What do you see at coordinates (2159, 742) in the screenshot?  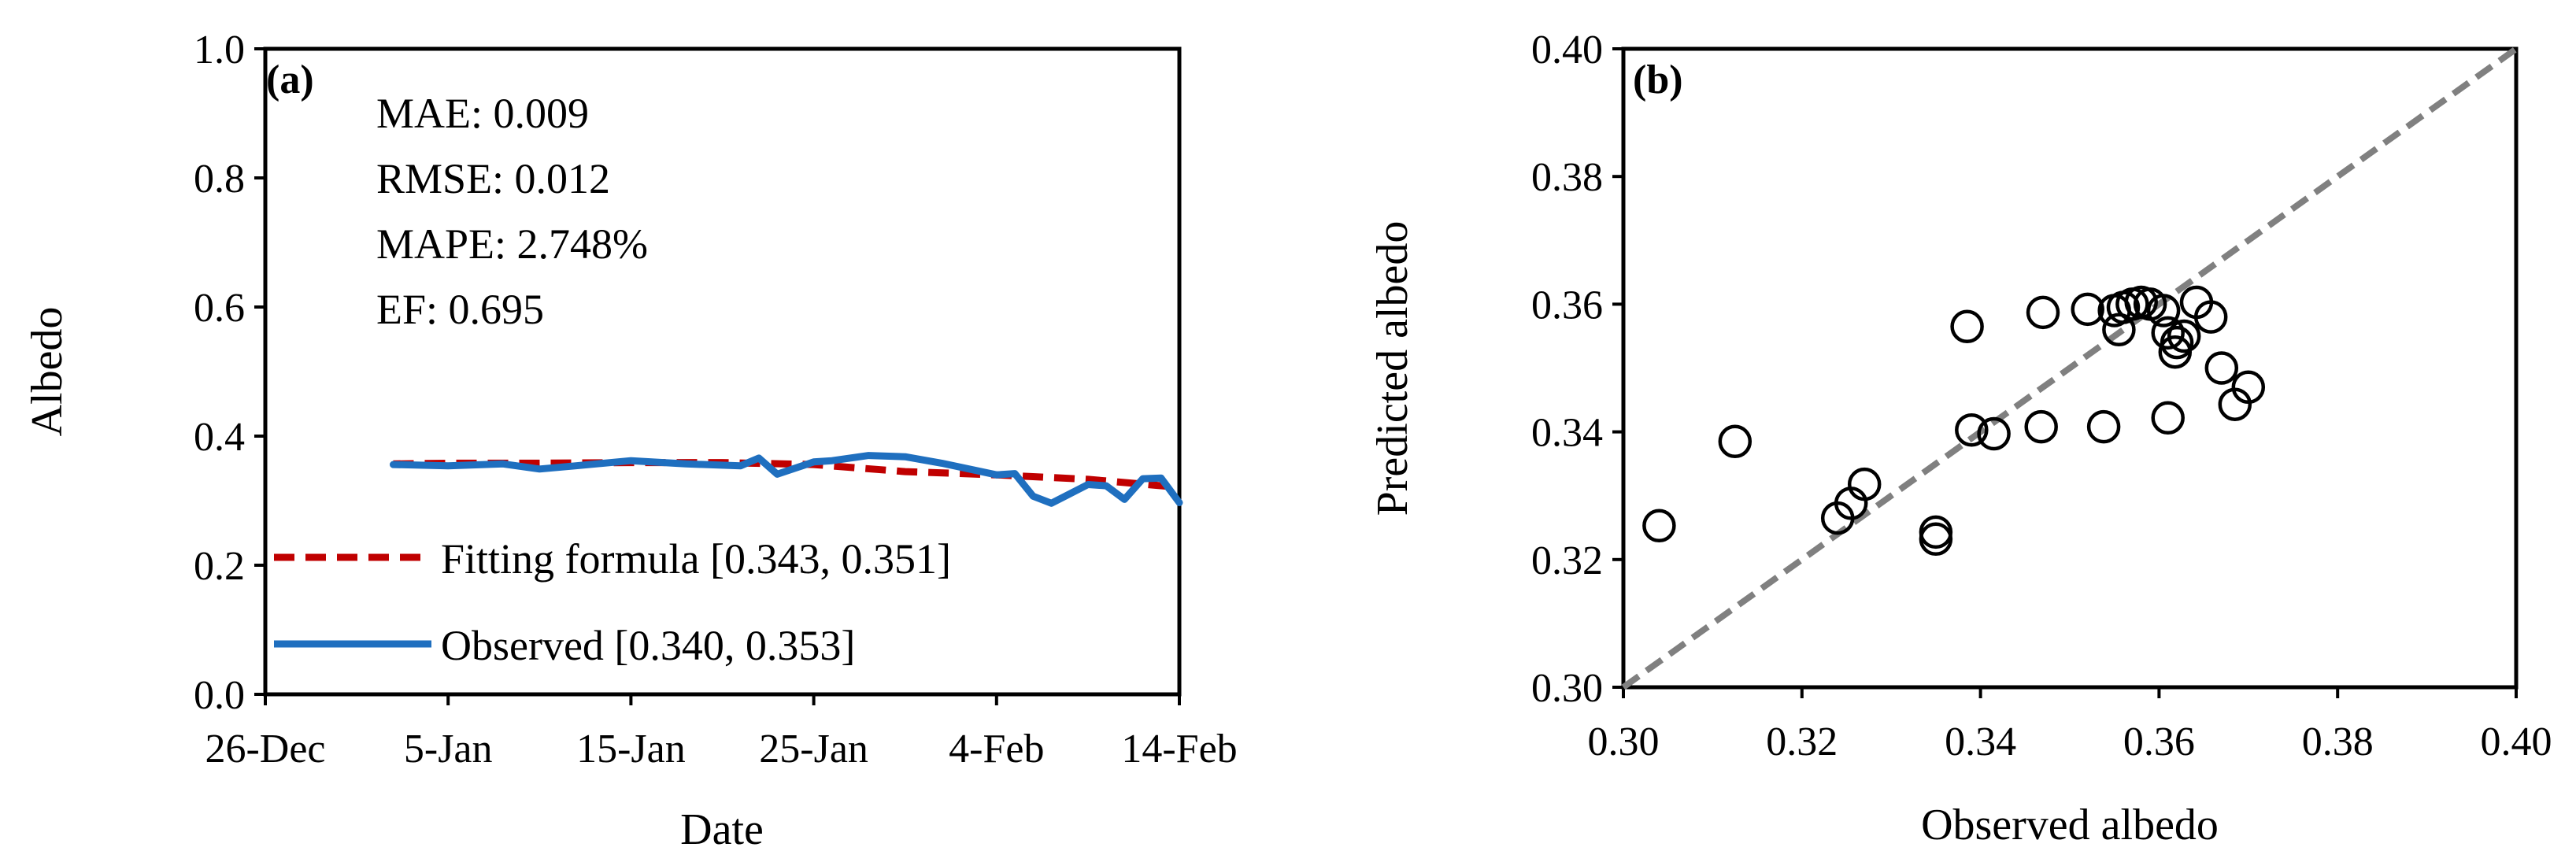 I see `panel-b-x-tick-label: 0.36` at bounding box center [2159, 742].